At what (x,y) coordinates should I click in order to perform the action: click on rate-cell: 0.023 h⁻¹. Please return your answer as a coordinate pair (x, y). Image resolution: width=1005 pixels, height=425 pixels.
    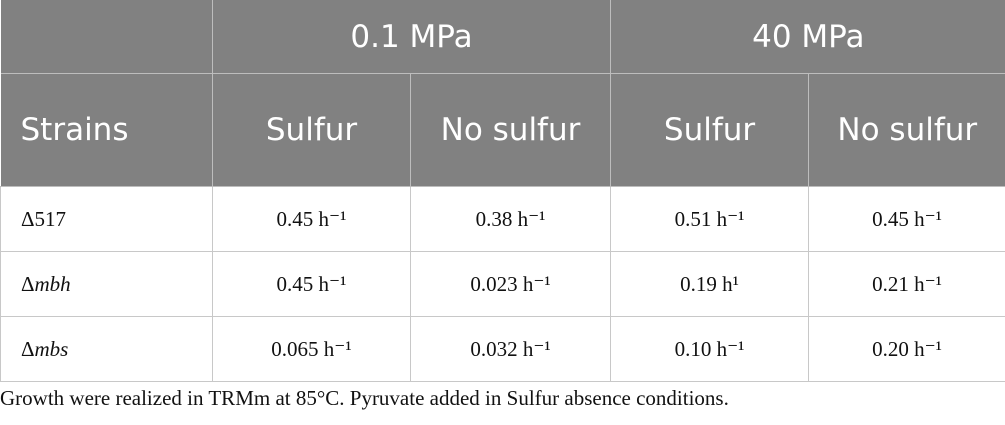
    Looking at the image, I should click on (510, 284).